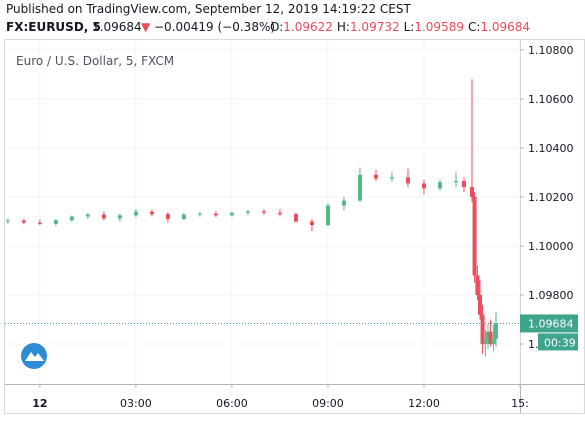 The image size is (585, 425). I want to click on x-tick-label: 06:00, so click(232, 403).